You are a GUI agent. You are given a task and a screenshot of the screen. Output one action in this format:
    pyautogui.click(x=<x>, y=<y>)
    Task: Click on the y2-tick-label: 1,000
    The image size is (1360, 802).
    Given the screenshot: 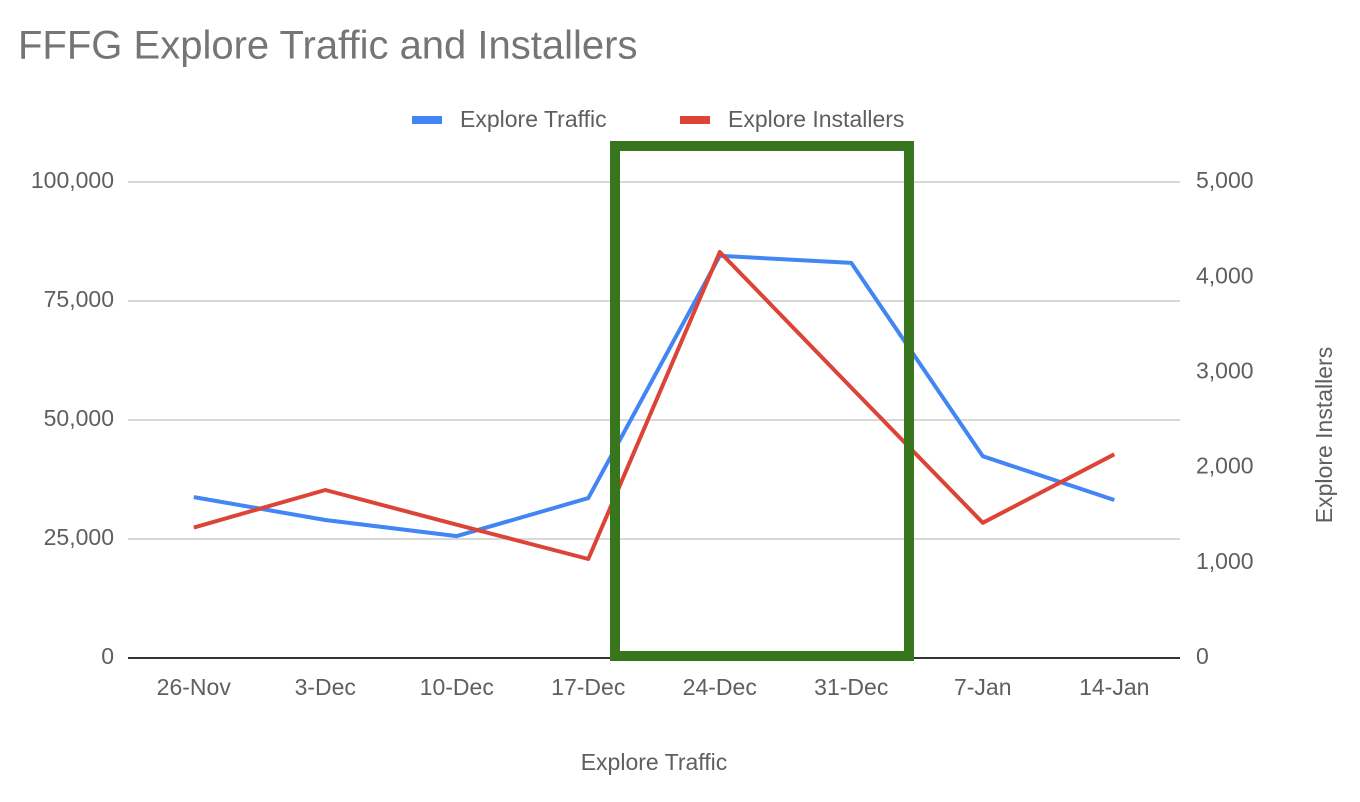 What is the action you would take?
    pyautogui.click(x=1225, y=561)
    